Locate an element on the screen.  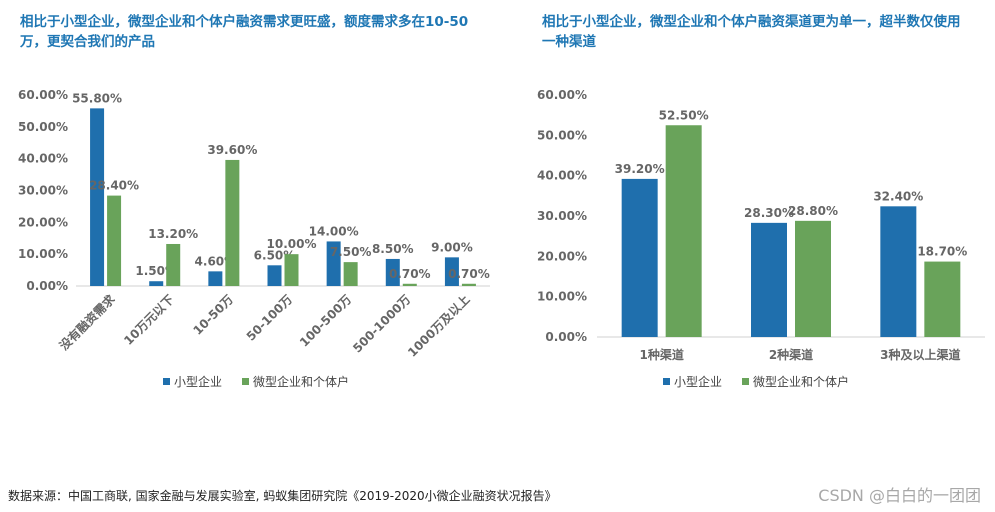
right-category-label: 3种及以上渠道 is located at coordinates (920, 354).